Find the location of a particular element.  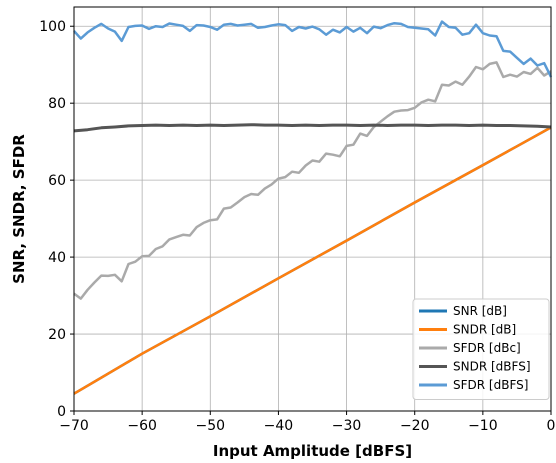

y-tick-label: 0 is located at coordinates (61, 412).